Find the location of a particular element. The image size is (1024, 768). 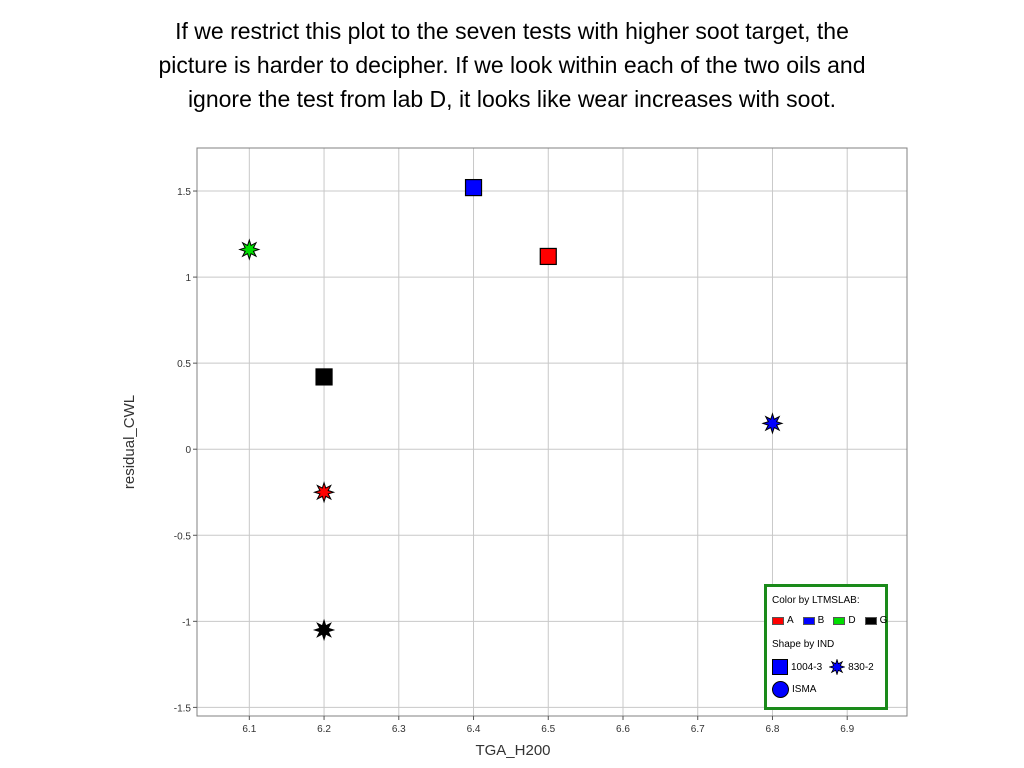

legend-color-title: Color by LTMSLAB: is located at coordinates (816, 600).